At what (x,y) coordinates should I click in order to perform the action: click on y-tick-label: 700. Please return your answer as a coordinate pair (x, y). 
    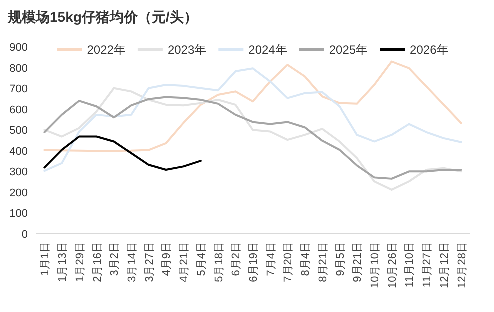
    Looking at the image, I should click on (19, 90).